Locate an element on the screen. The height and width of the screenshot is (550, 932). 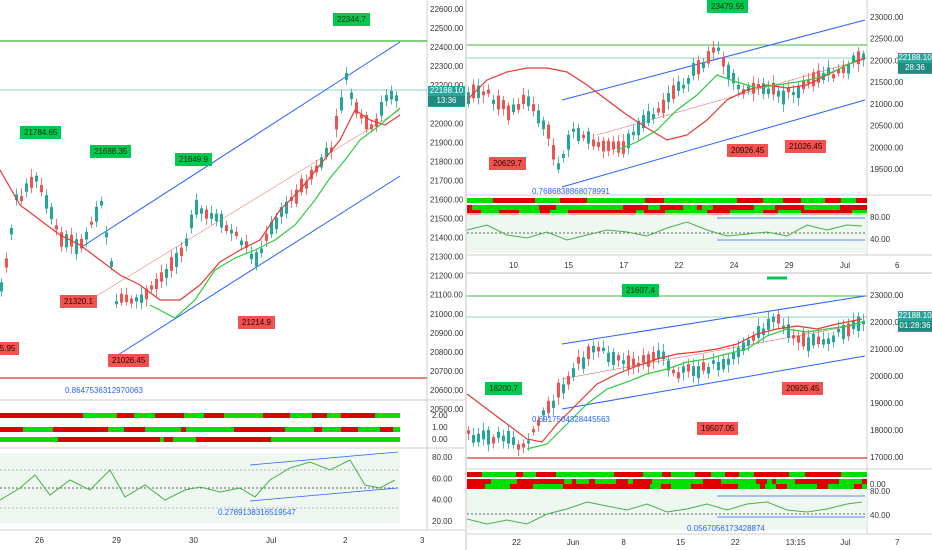
price-axis-label: 22400.00 is located at coordinates (447, 47).